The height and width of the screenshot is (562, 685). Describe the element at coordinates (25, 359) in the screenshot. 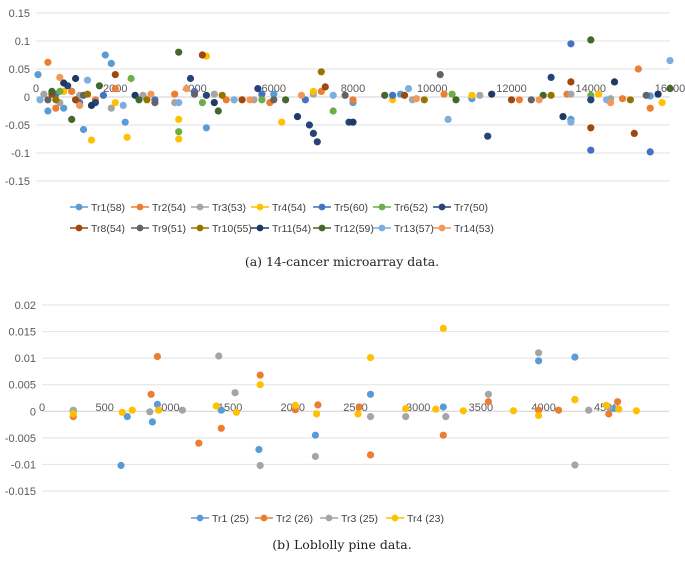

I see `y-tick-label: 0.01` at that location.